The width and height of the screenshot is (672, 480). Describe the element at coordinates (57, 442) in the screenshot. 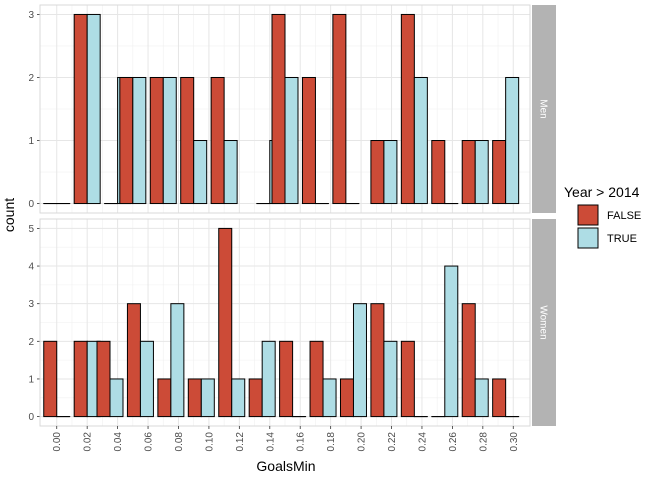

I see `x-tick-label: 0.00` at that location.